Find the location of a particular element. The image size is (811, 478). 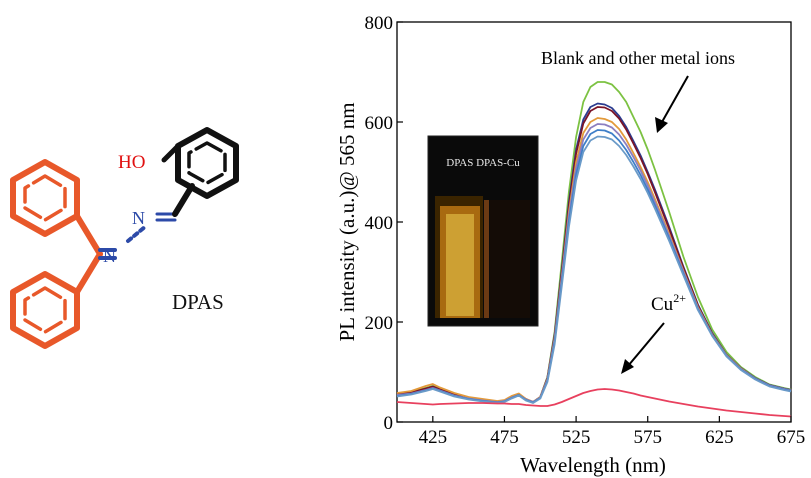

y-tick-label: 800 is located at coordinates (379, 23).